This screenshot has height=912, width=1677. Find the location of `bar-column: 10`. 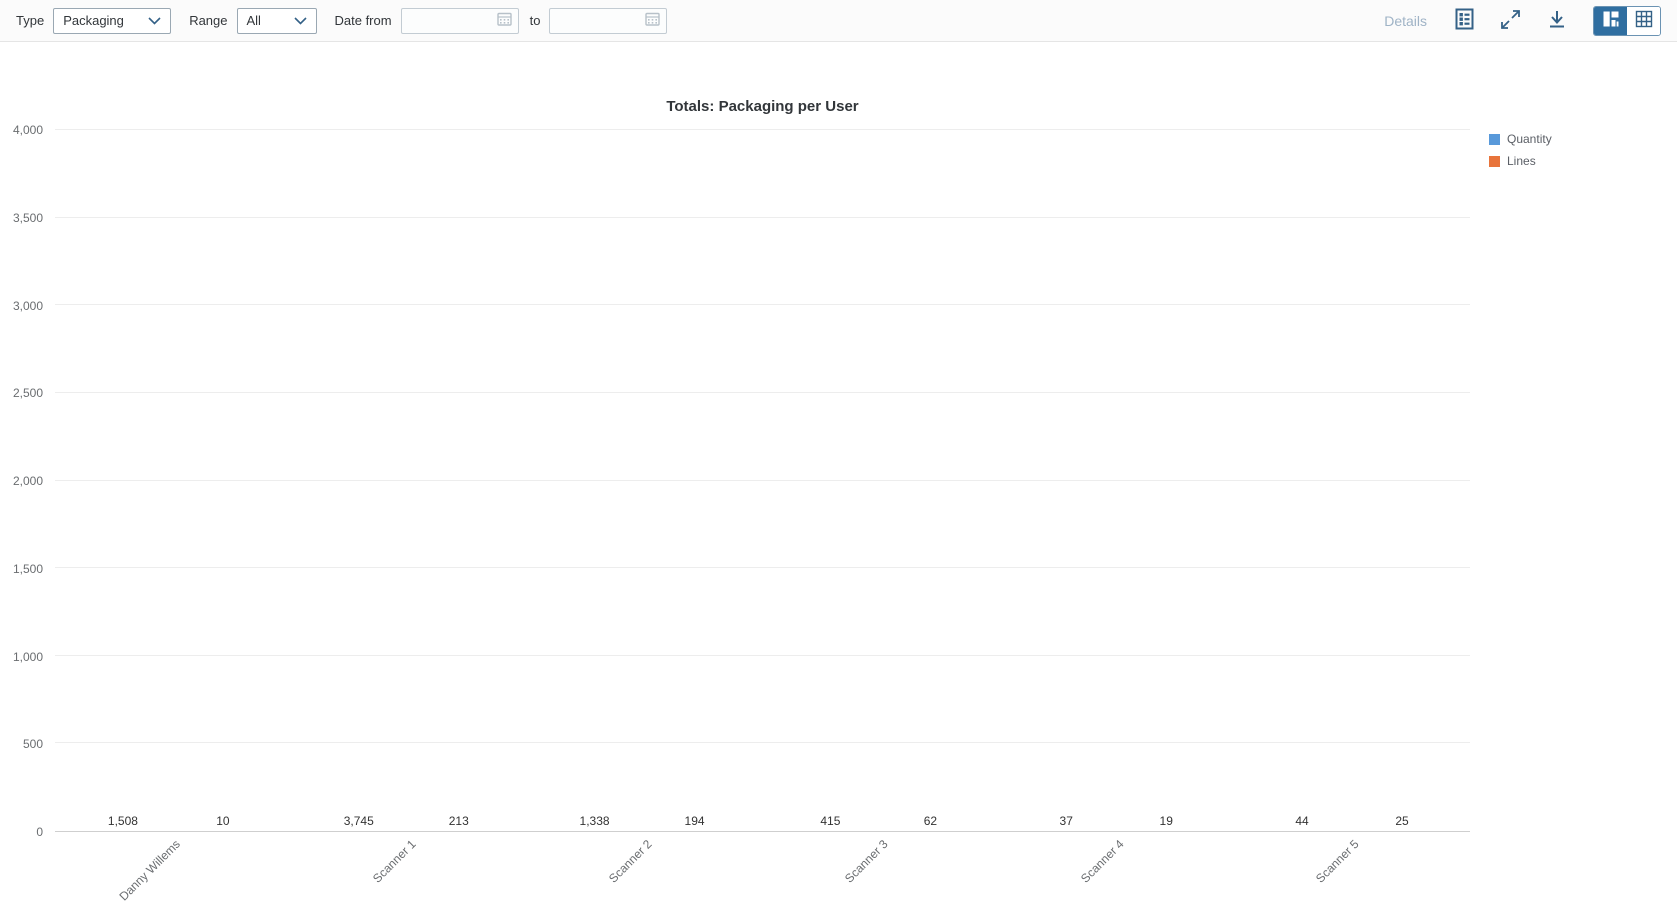

bar-column: 10 is located at coordinates (223, 822).